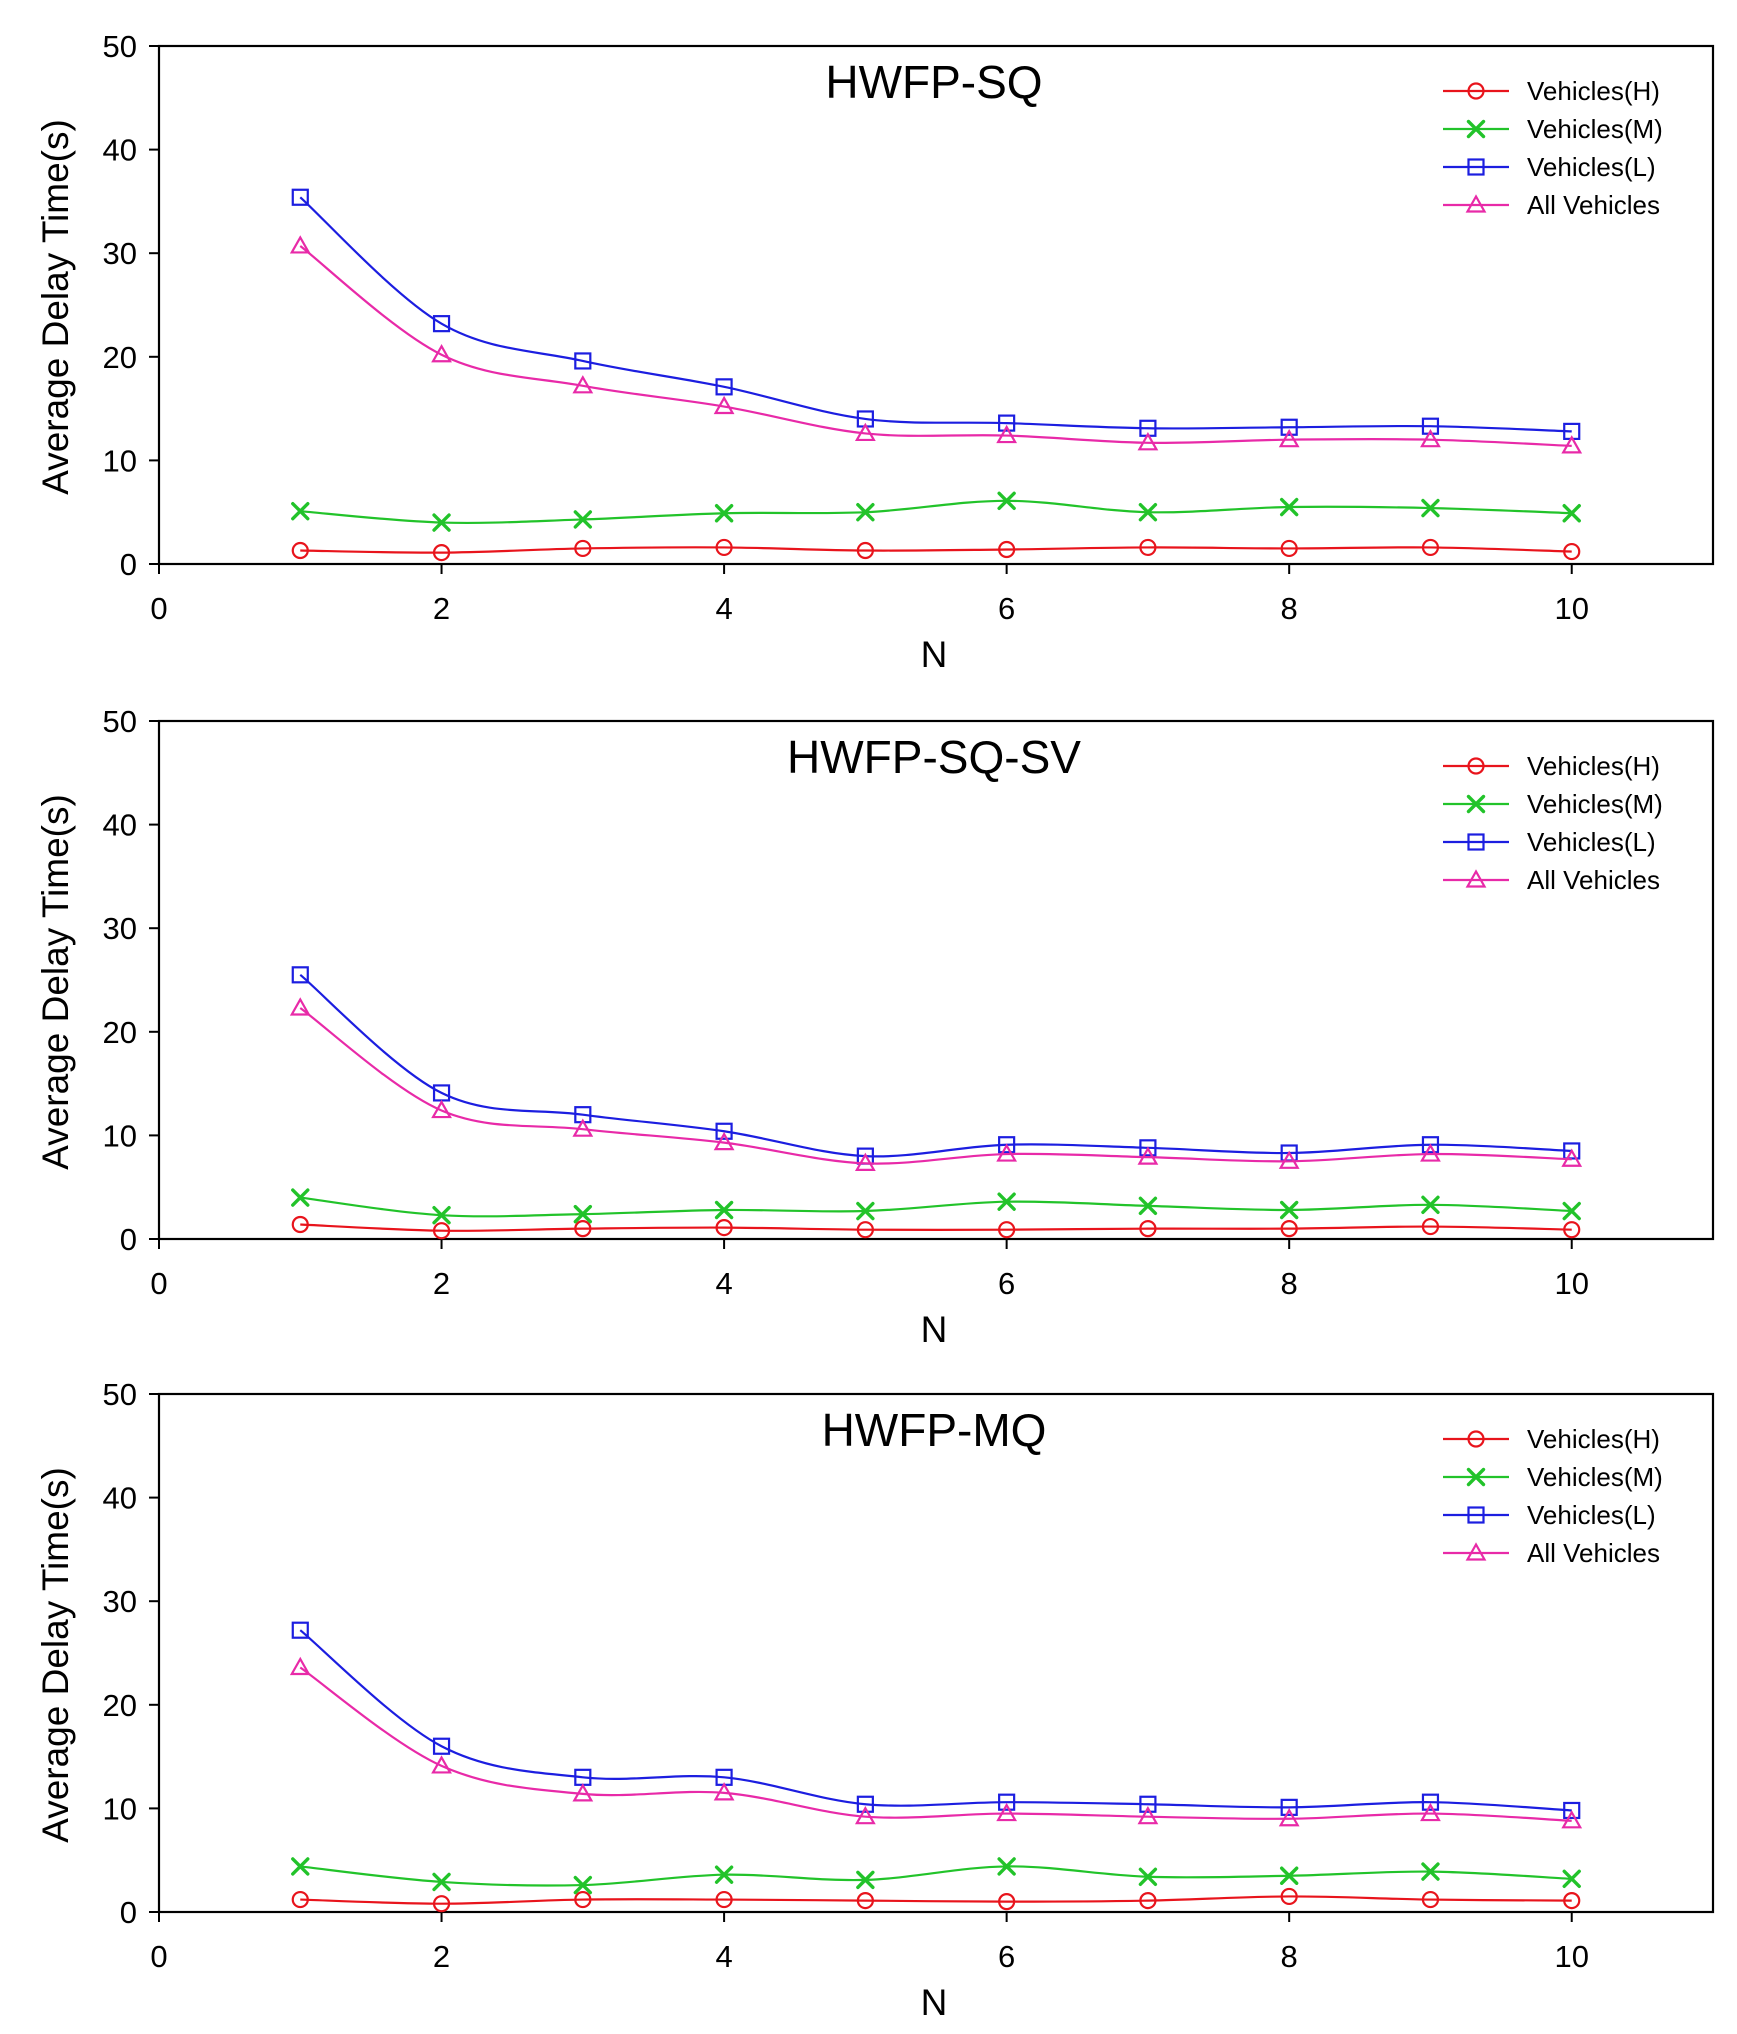 The height and width of the screenshot is (2034, 1737). What do you see at coordinates (55, 1655) in the screenshot?
I see `y-axis-label: Average Delay Time(s)` at bounding box center [55, 1655].